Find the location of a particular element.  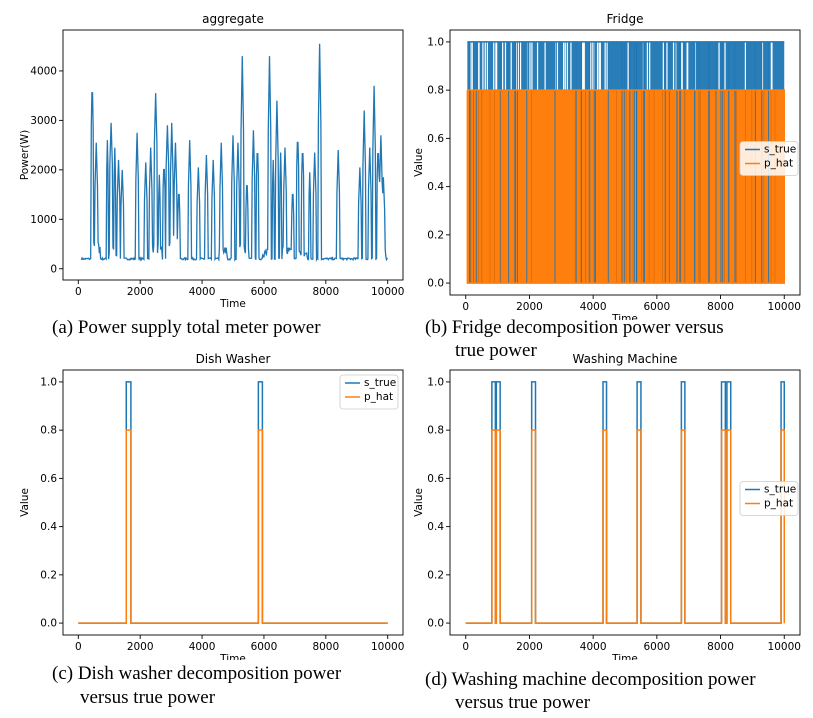

plot-frame is located at coordinates (233, 155).